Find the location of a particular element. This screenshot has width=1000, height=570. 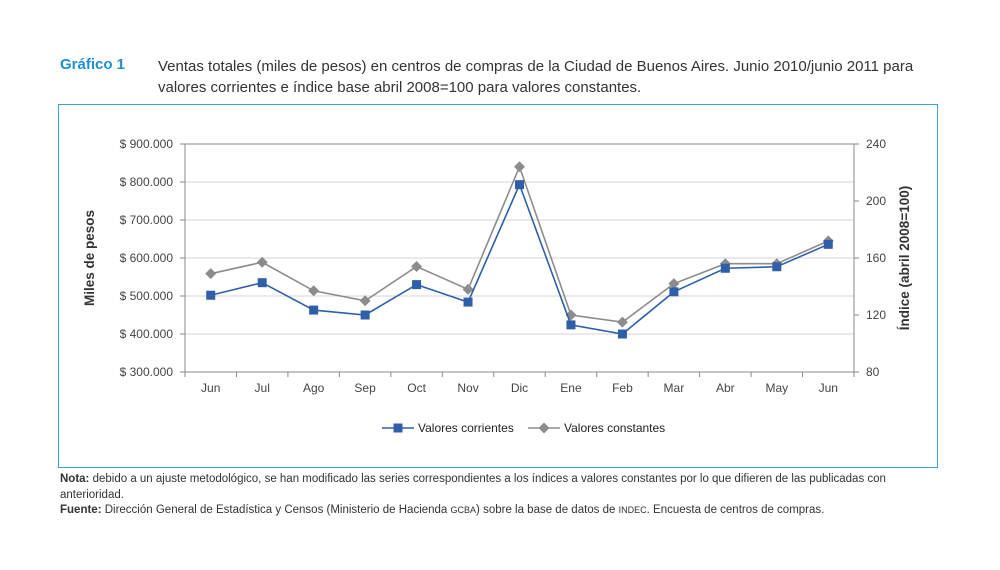

figure-label: Gráfico 1 is located at coordinates (93, 64).